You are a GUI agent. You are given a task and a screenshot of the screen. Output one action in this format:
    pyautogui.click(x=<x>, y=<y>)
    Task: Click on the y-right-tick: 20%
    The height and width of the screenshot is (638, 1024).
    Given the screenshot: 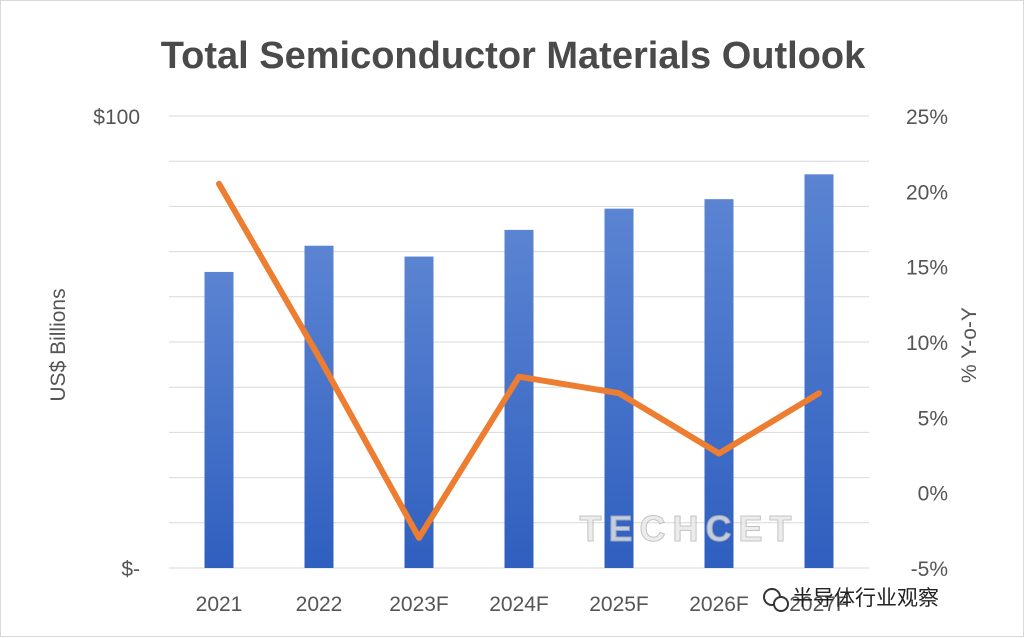 What is the action you would take?
    pyautogui.click(x=927, y=192)
    